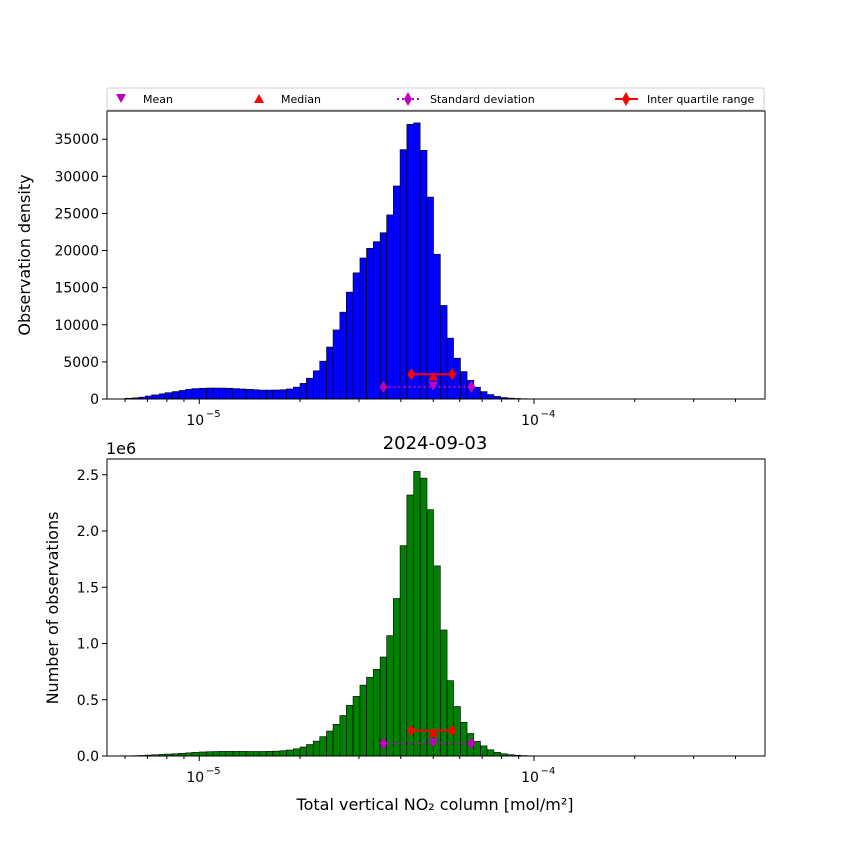 The image size is (850, 850). Describe the element at coordinates (121, 98) in the screenshot. I see `legend-mean-marker` at that location.